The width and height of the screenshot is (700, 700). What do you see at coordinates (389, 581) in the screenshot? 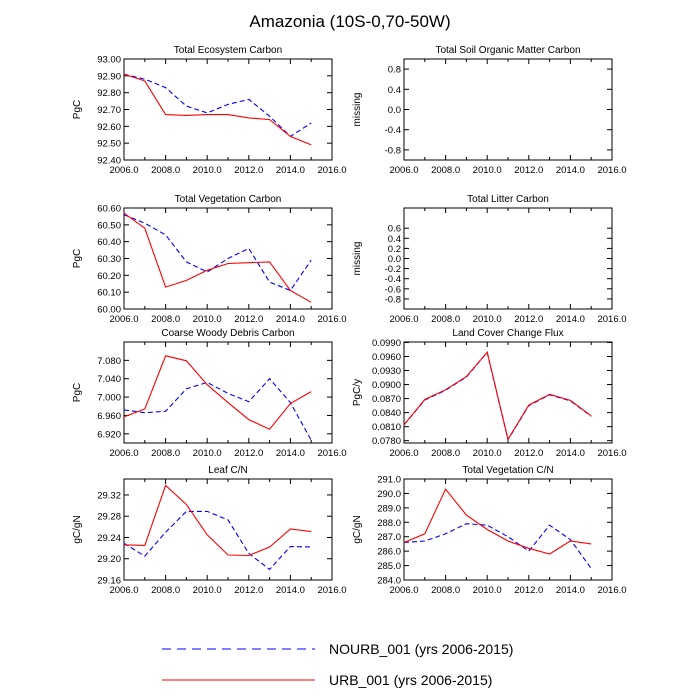
I see `y-tick-label: 284.0` at bounding box center [389, 581].